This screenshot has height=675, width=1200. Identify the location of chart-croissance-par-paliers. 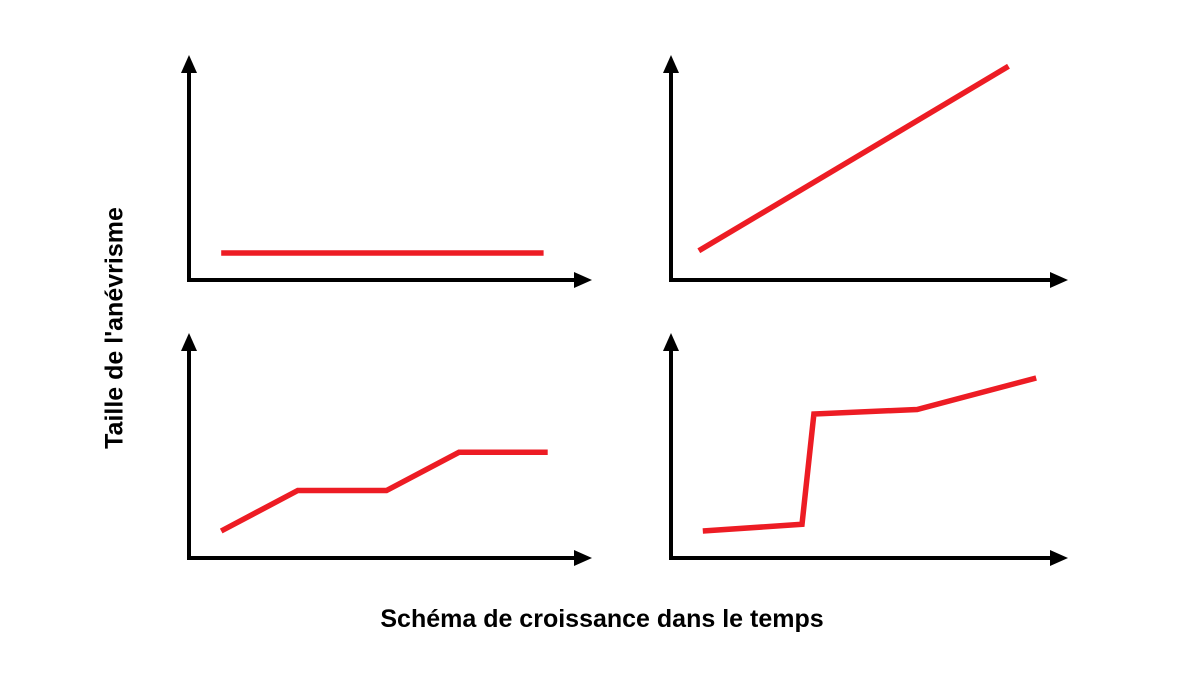
(386, 449).